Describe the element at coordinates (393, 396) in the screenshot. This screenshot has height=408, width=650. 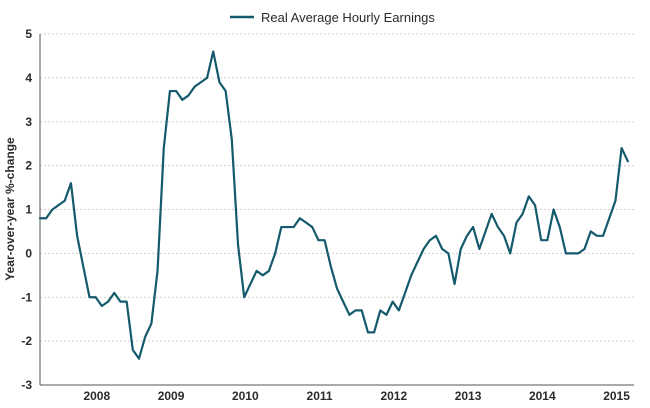
I see `x-tick-label: 2012` at that location.